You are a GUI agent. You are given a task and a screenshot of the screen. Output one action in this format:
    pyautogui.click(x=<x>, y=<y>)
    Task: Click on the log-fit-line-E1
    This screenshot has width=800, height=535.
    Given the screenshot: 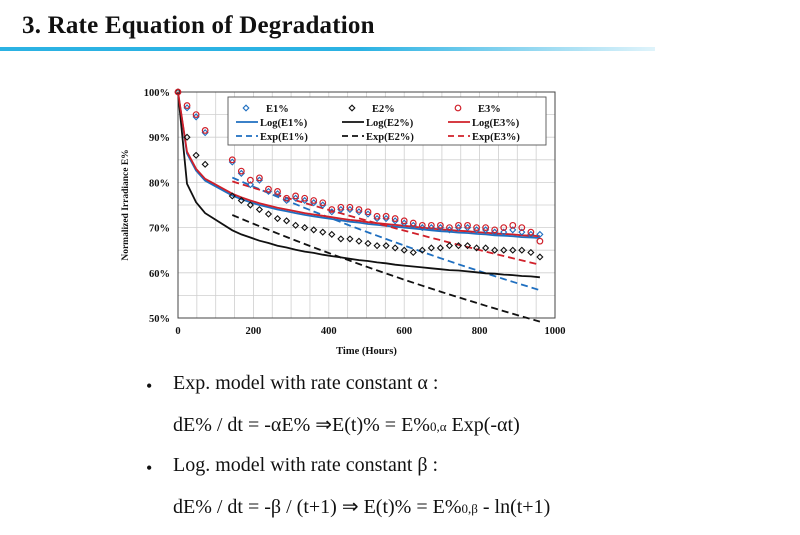 What is the action you would take?
    pyautogui.click(x=358, y=165)
    